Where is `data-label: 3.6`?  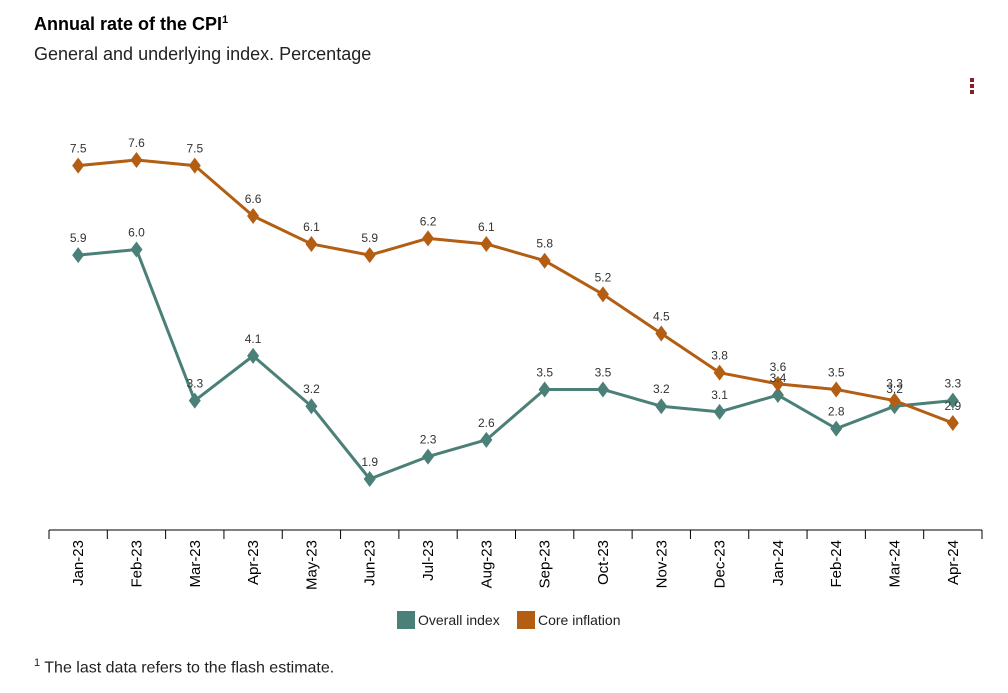 data-label: 3.6 is located at coordinates (778, 367).